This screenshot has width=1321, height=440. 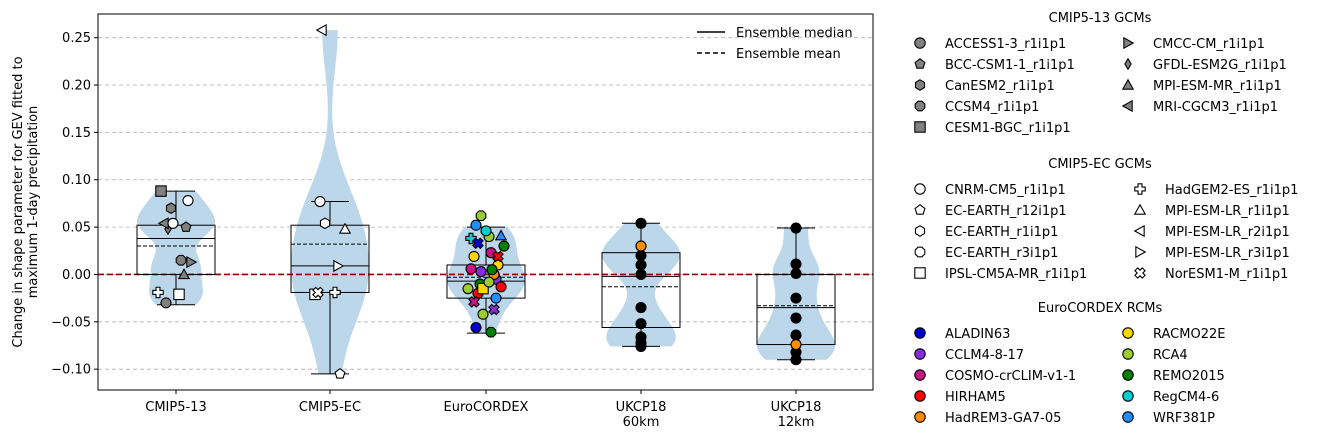 What do you see at coordinates (1010, 65) in the screenshot?
I see `legend-item-label: BCC-CSM1-1_r1i1p1` at bounding box center [1010, 65].